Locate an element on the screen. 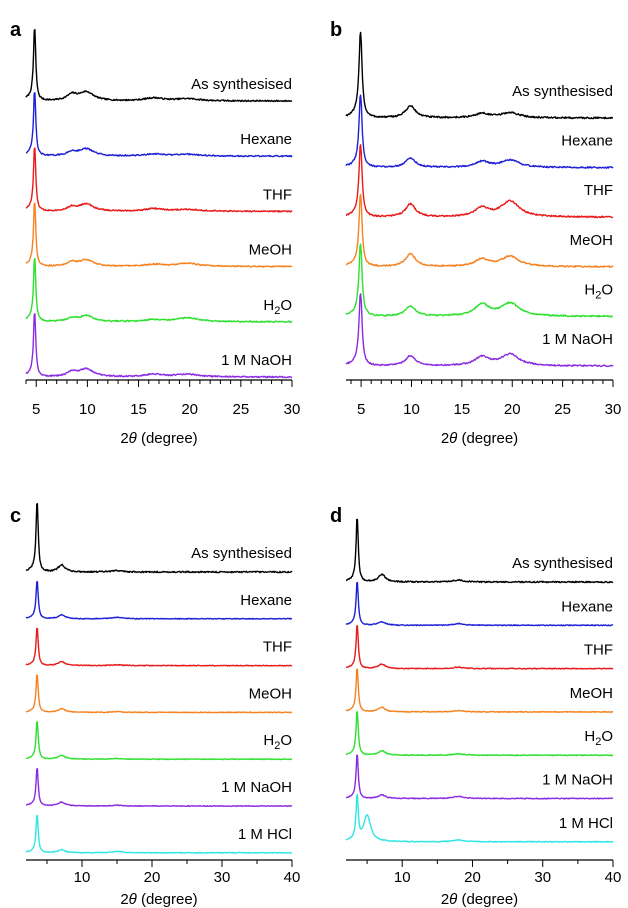 This screenshot has height=908, width=628. panel-letter-d: d is located at coordinates (336, 516).